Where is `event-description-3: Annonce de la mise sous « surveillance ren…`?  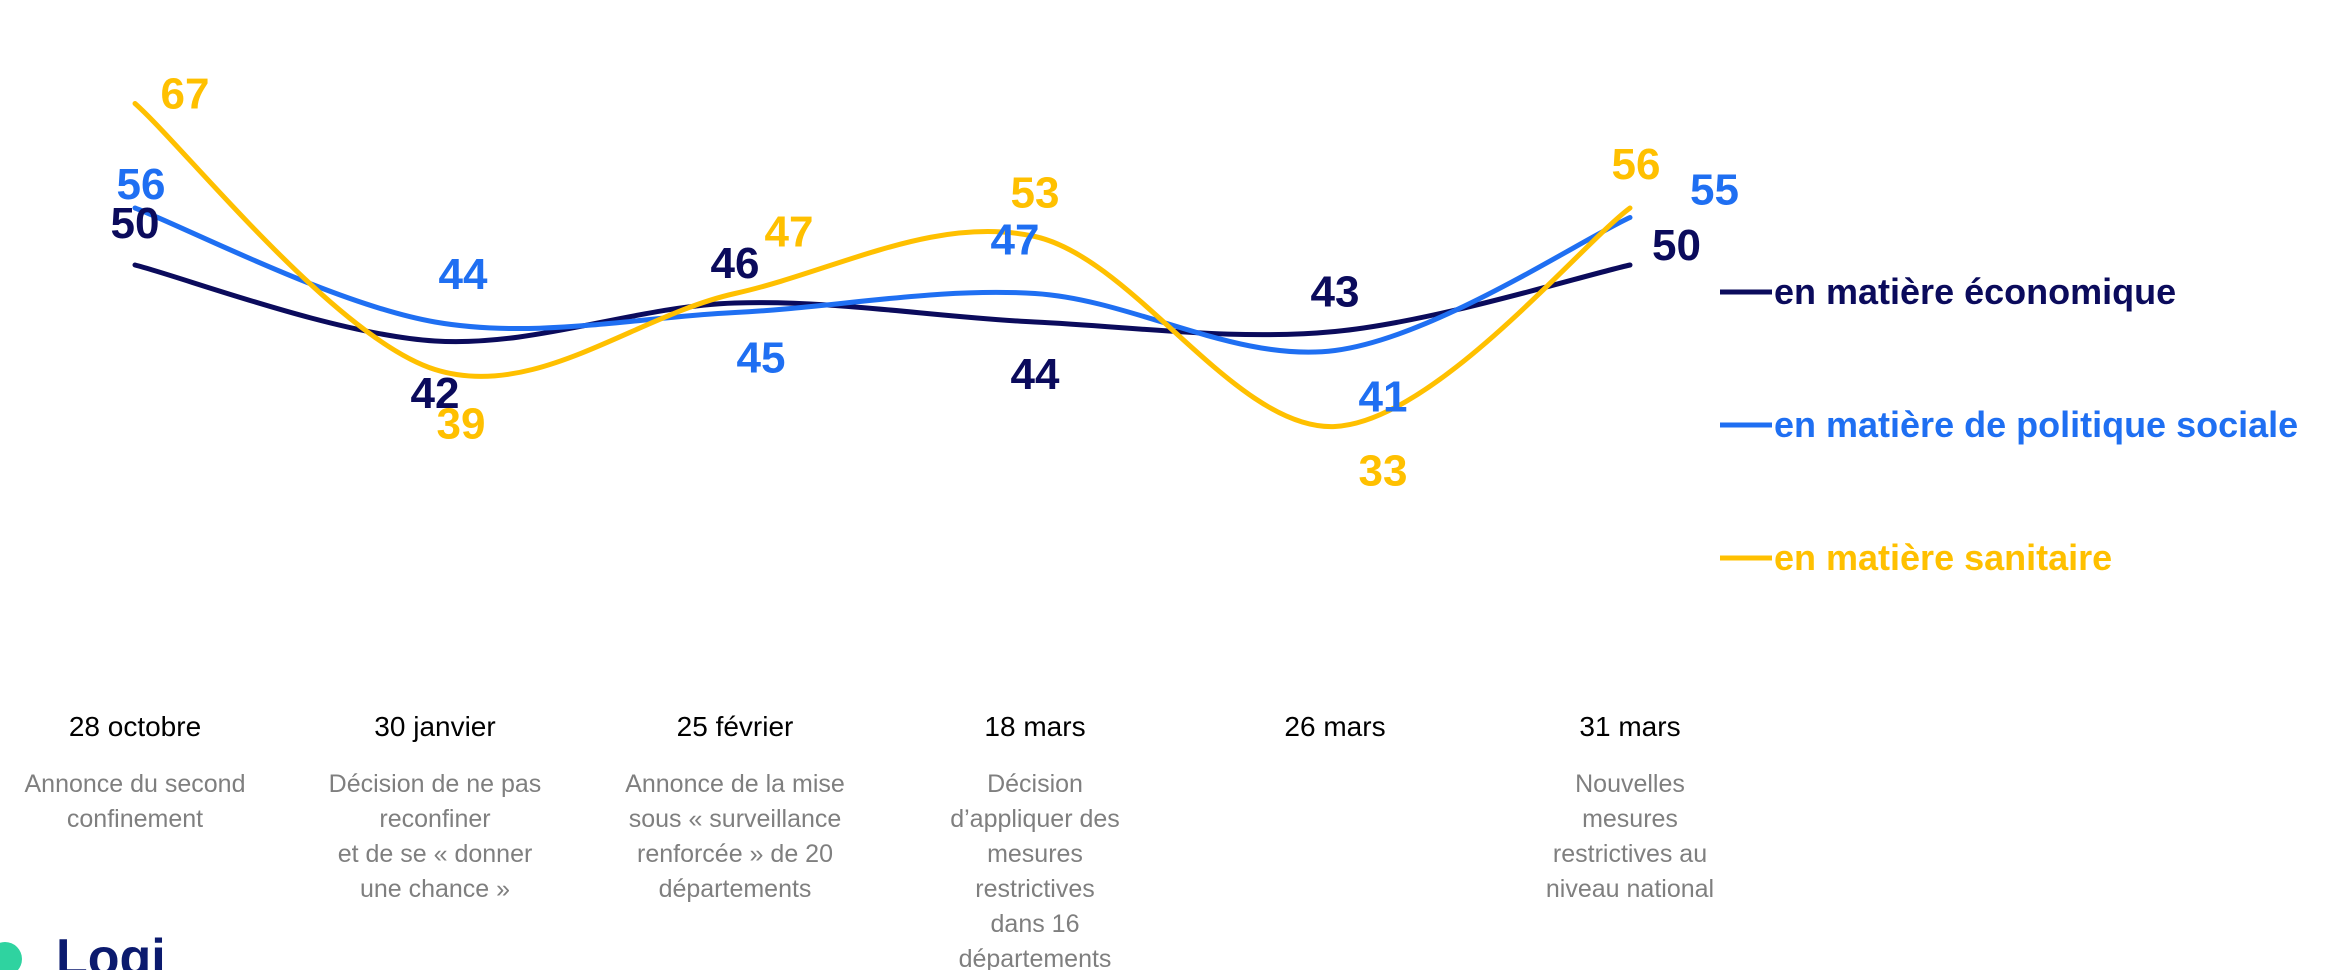
event-description-3: Annonce de la mise sous « surveillance ren… is located at coordinates (735, 836).